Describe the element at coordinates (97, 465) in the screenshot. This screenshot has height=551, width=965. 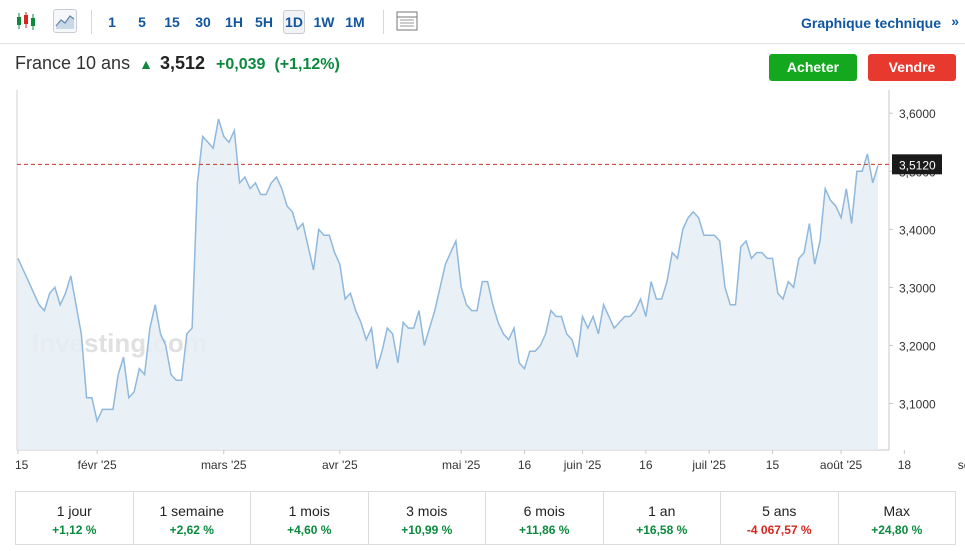
I see `x-tick-label: févr '25` at that location.